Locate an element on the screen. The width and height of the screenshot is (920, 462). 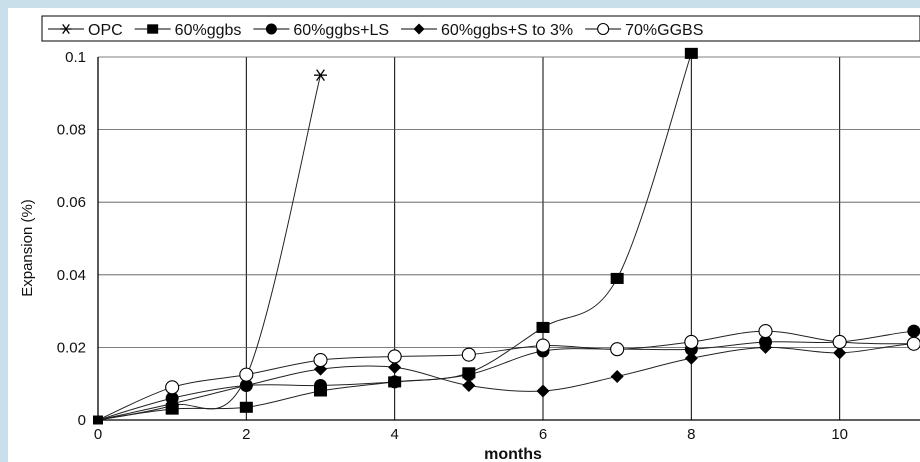
legend-label: OPC is located at coordinates (105, 30).